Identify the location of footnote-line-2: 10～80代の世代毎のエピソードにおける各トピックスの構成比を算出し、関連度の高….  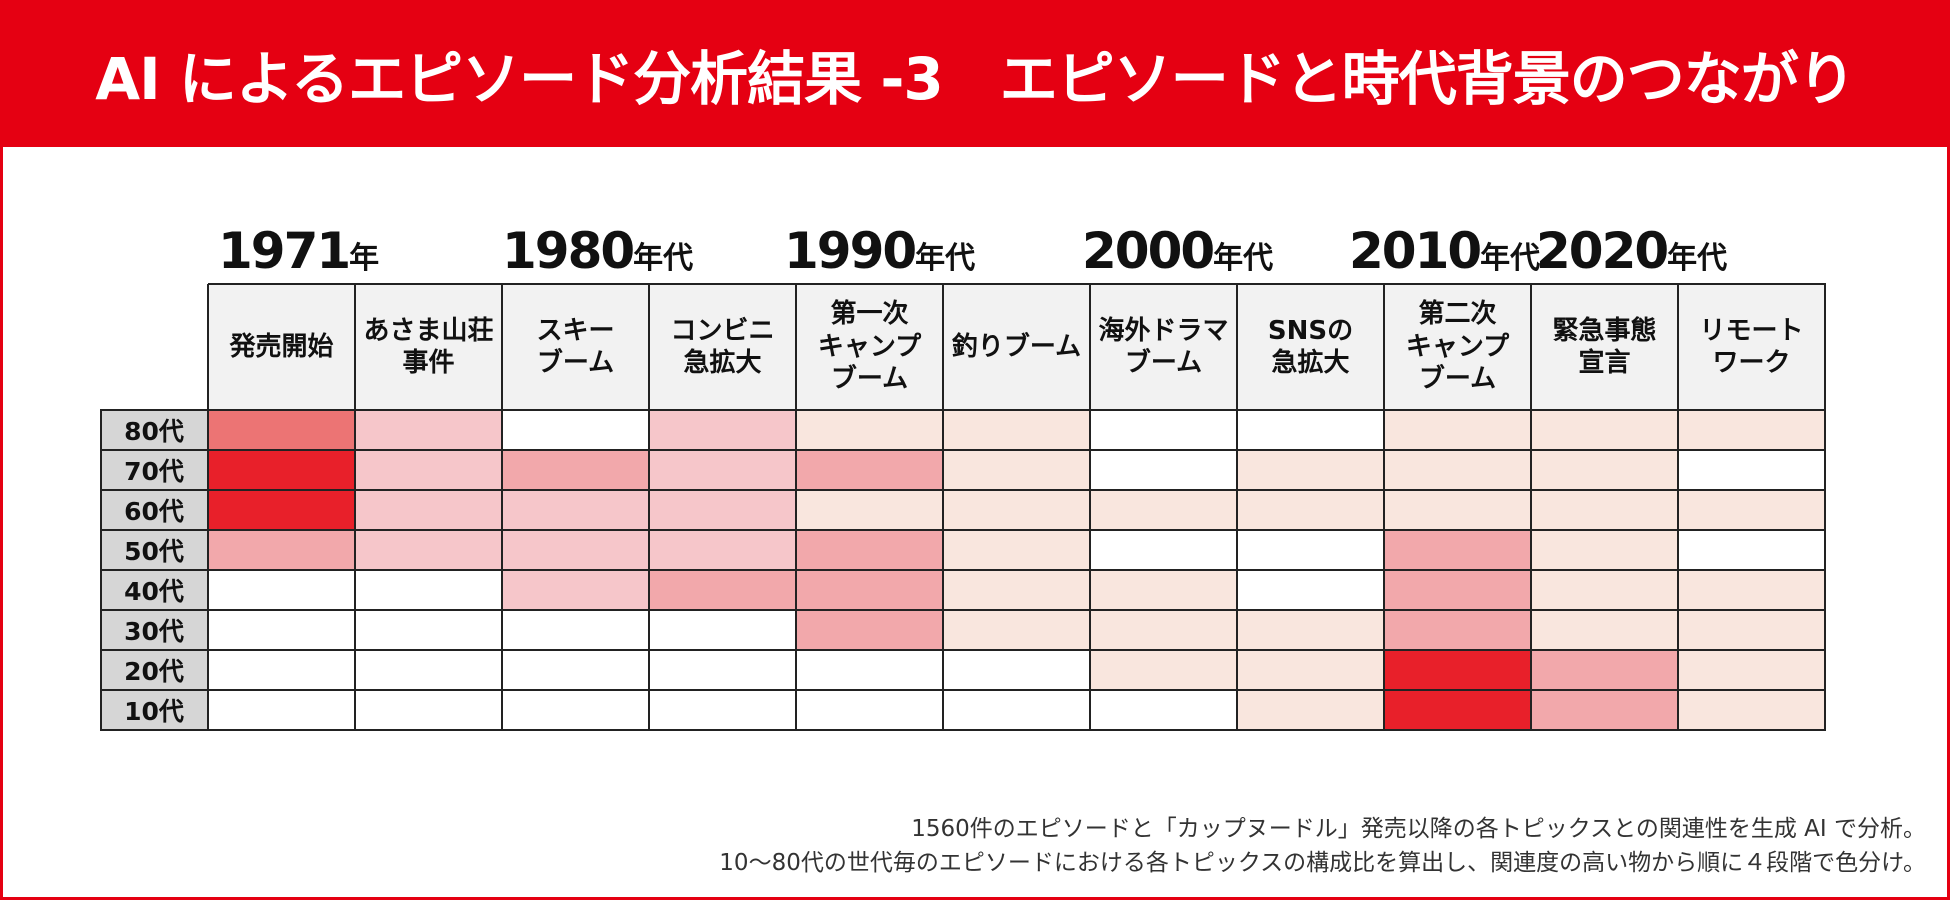
(1322, 863).